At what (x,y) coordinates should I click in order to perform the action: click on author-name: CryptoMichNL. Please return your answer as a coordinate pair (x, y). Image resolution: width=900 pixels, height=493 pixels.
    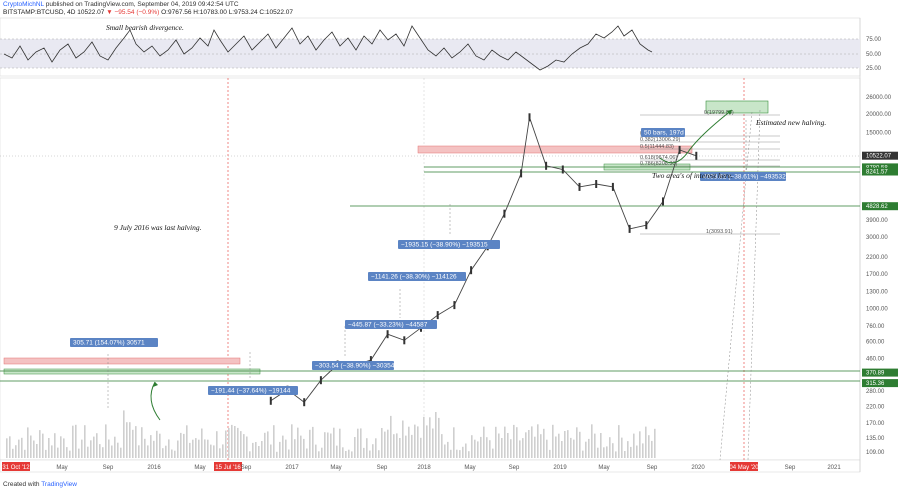
    Looking at the image, I should click on (23, 4).